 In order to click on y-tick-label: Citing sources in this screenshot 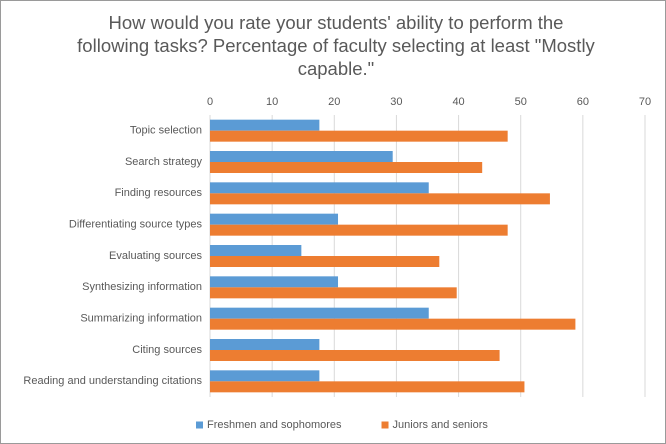, I will do `click(167, 350)`.